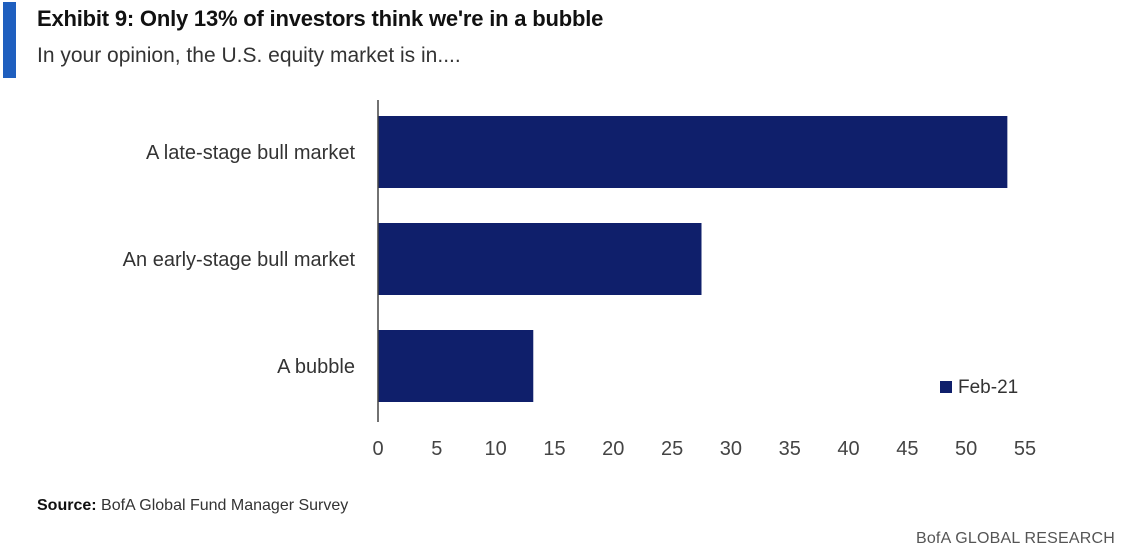  I want to click on x-tick-label: 25, so click(672, 449).